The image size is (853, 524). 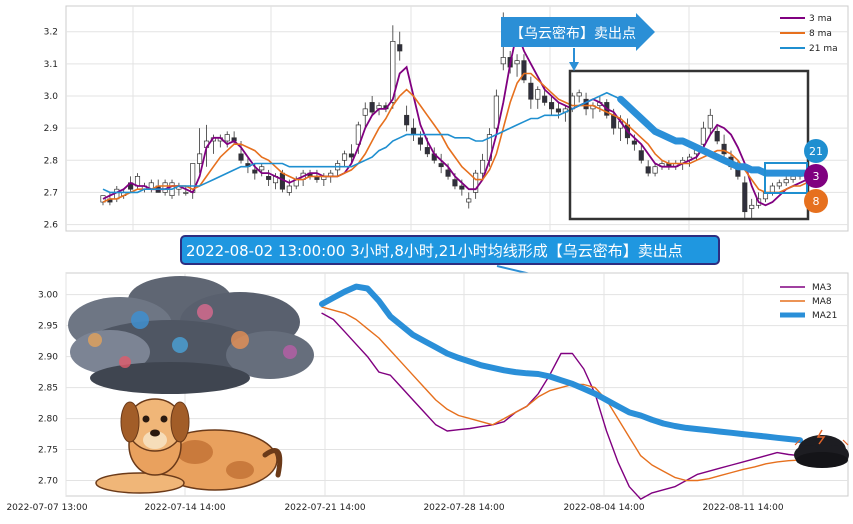 I want to click on banner-box, so click(x=450, y=250).